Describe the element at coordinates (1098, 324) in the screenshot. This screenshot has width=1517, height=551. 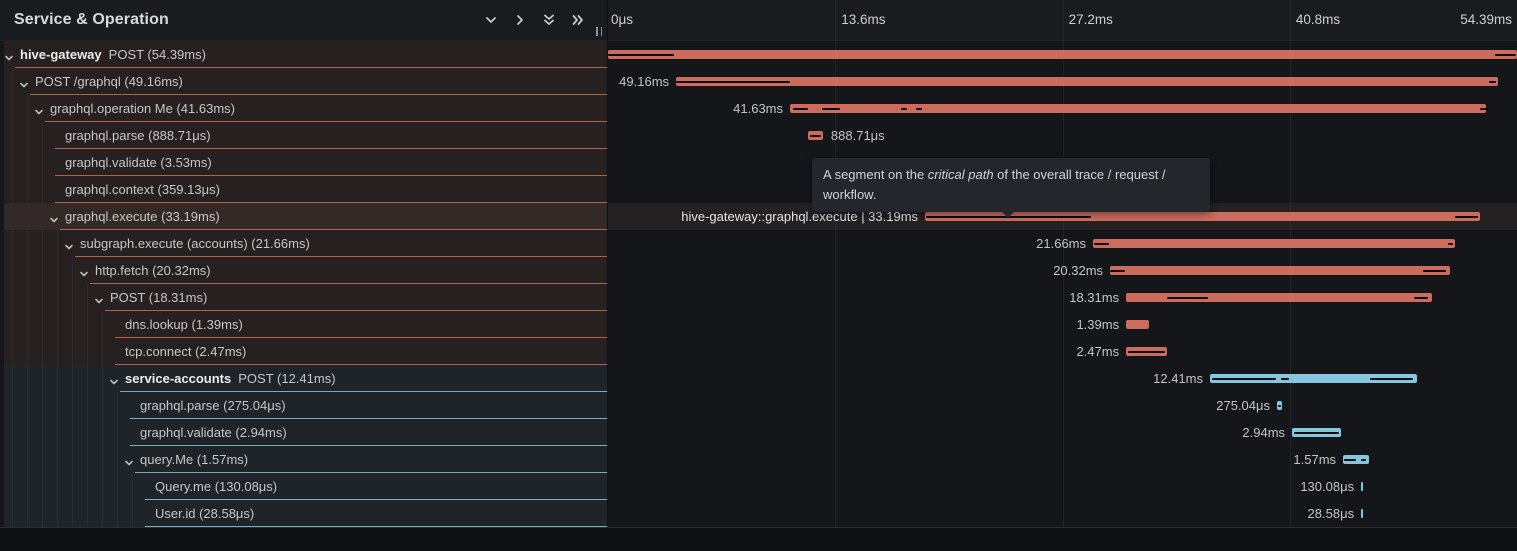
I see `span-duration-label: 1.39ms` at that location.